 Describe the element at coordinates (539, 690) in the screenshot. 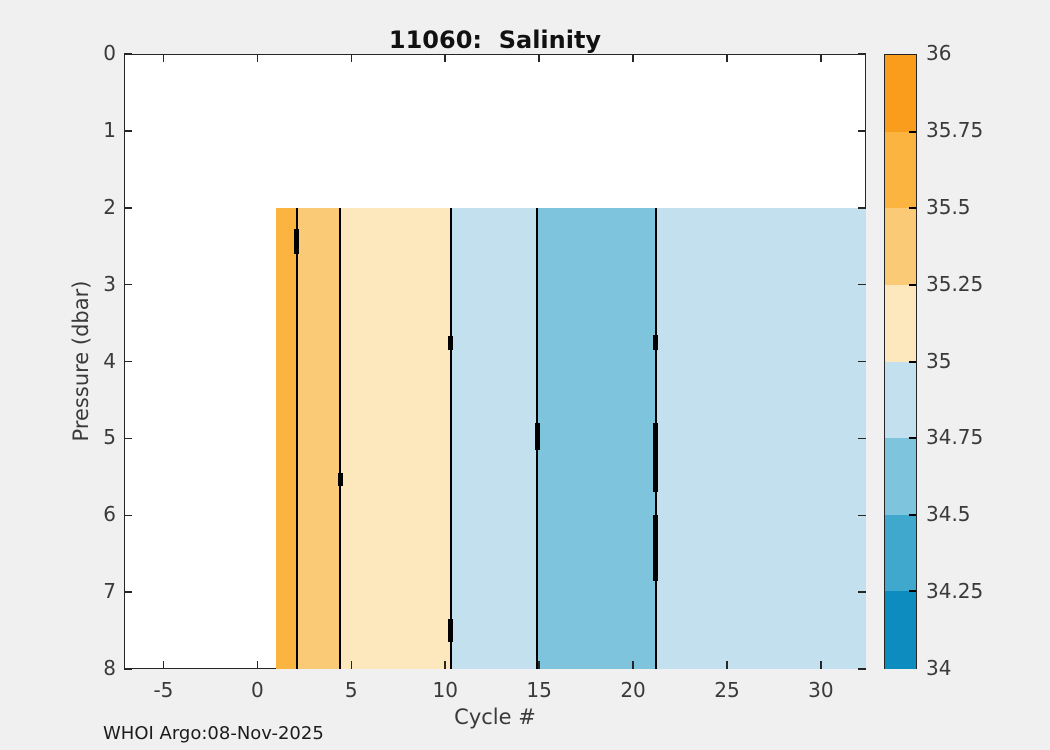

I see `x-tick-label: 15` at that location.